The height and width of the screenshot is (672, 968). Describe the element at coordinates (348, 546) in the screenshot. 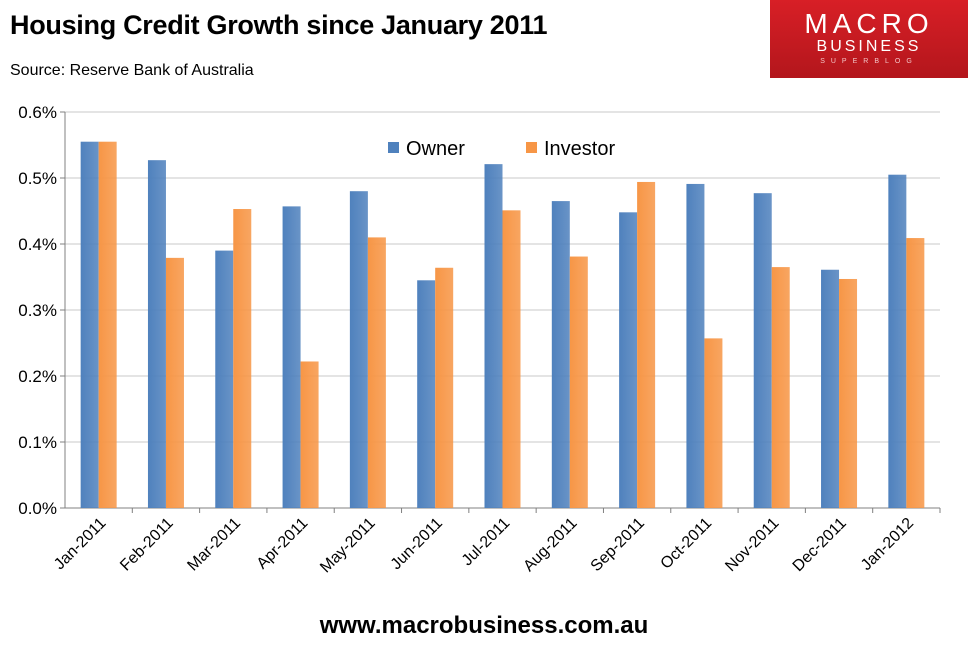

I see `x-tick-label: May-2011` at that location.